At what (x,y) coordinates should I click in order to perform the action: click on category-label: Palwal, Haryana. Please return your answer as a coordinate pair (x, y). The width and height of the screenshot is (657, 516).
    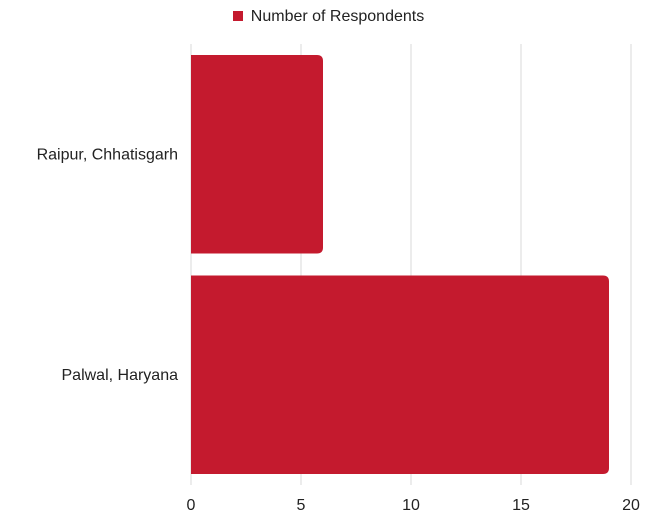
    Looking at the image, I should click on (120, 375).